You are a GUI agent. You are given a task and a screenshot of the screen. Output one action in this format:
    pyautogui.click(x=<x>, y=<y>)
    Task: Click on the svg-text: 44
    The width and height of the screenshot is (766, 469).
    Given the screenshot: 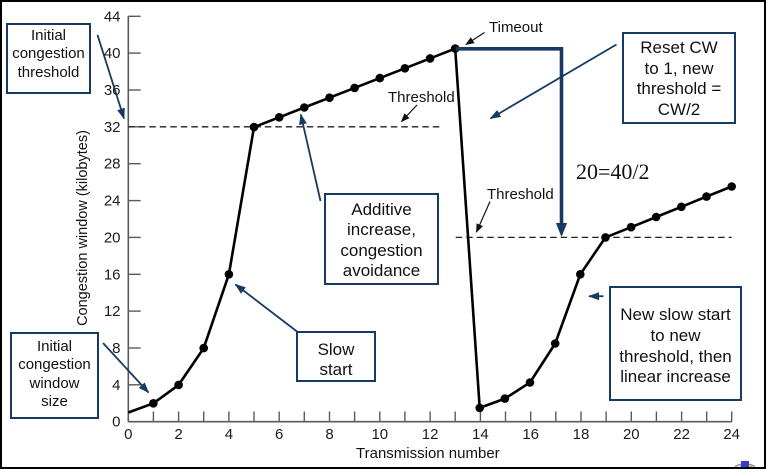 What is the action you would take?
    pyautogui.click(x=112, y=16)
    